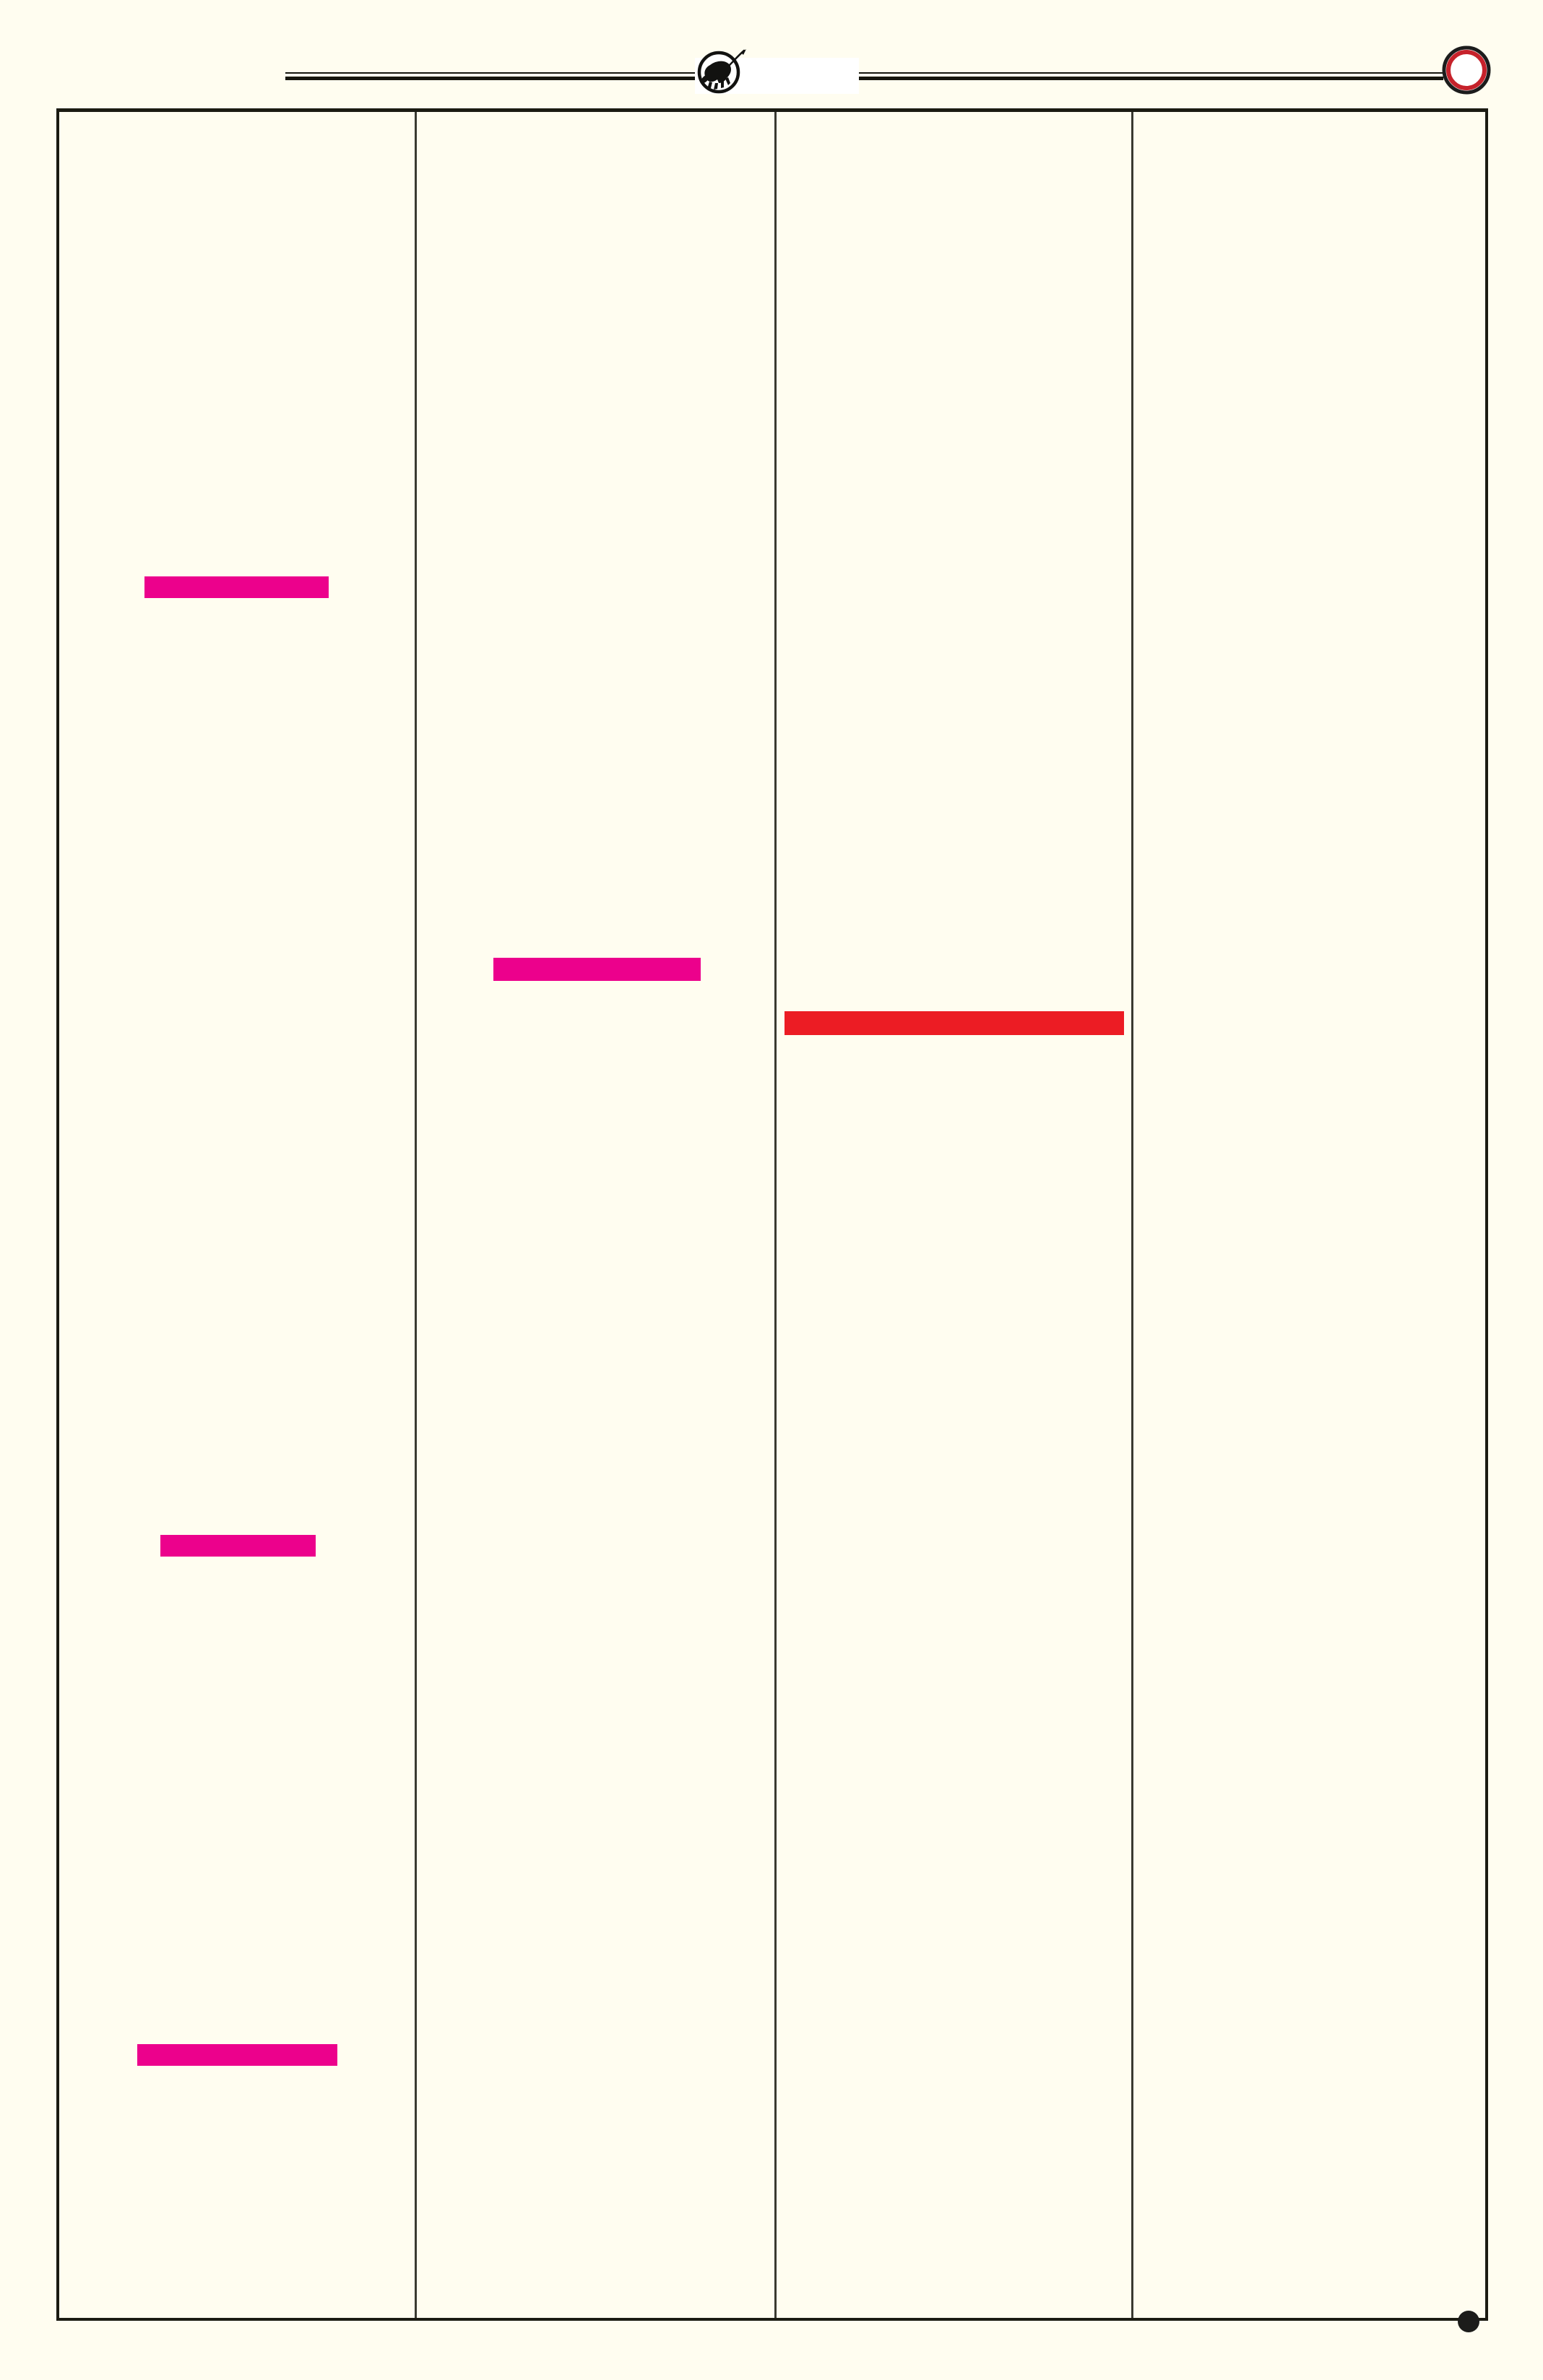 This screenshot has height=2380, width=1543. Describe the element at coordinates (492, 76) in the screenshot. I see `header-rule-left` at that location.